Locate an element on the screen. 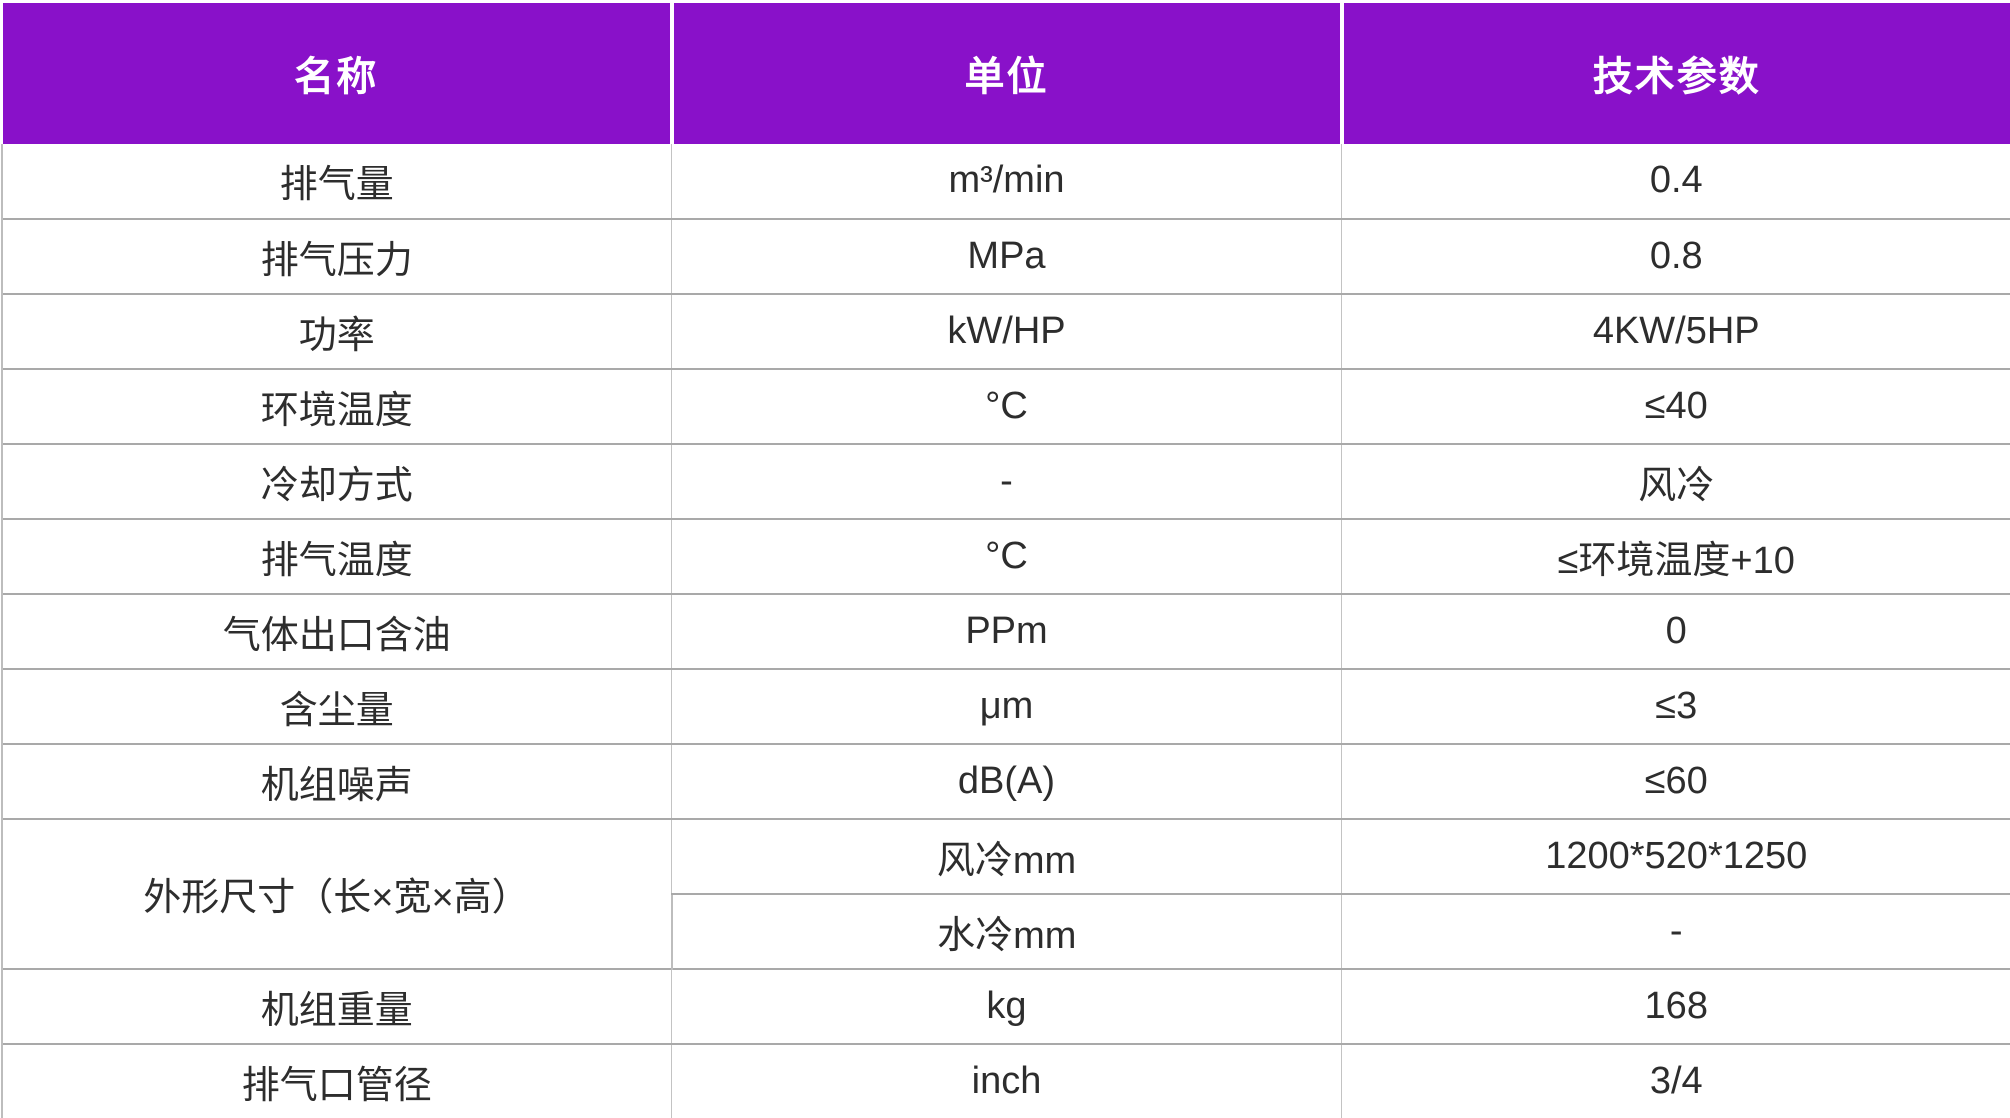  table-row: 机组噪声 dB(A) ≤60 is located at coordinates (1005, 780).